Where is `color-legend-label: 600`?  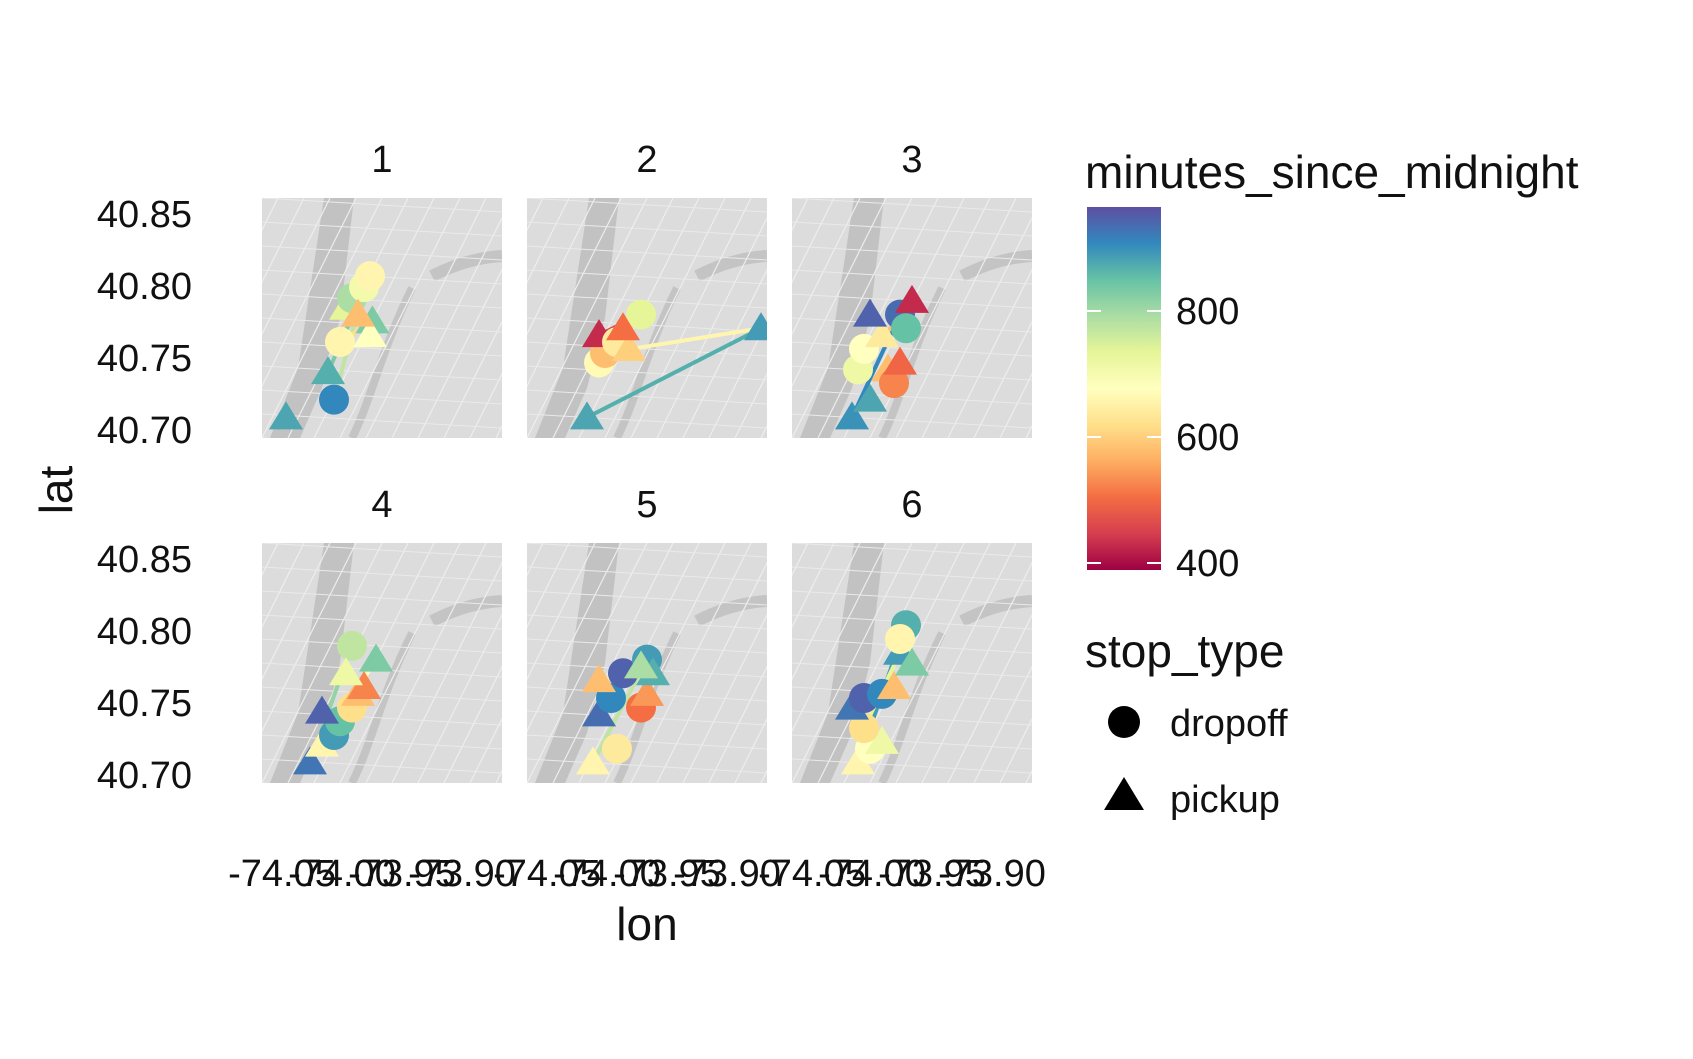 color-legend-label: 600 is located at coordinates (1207, 438).